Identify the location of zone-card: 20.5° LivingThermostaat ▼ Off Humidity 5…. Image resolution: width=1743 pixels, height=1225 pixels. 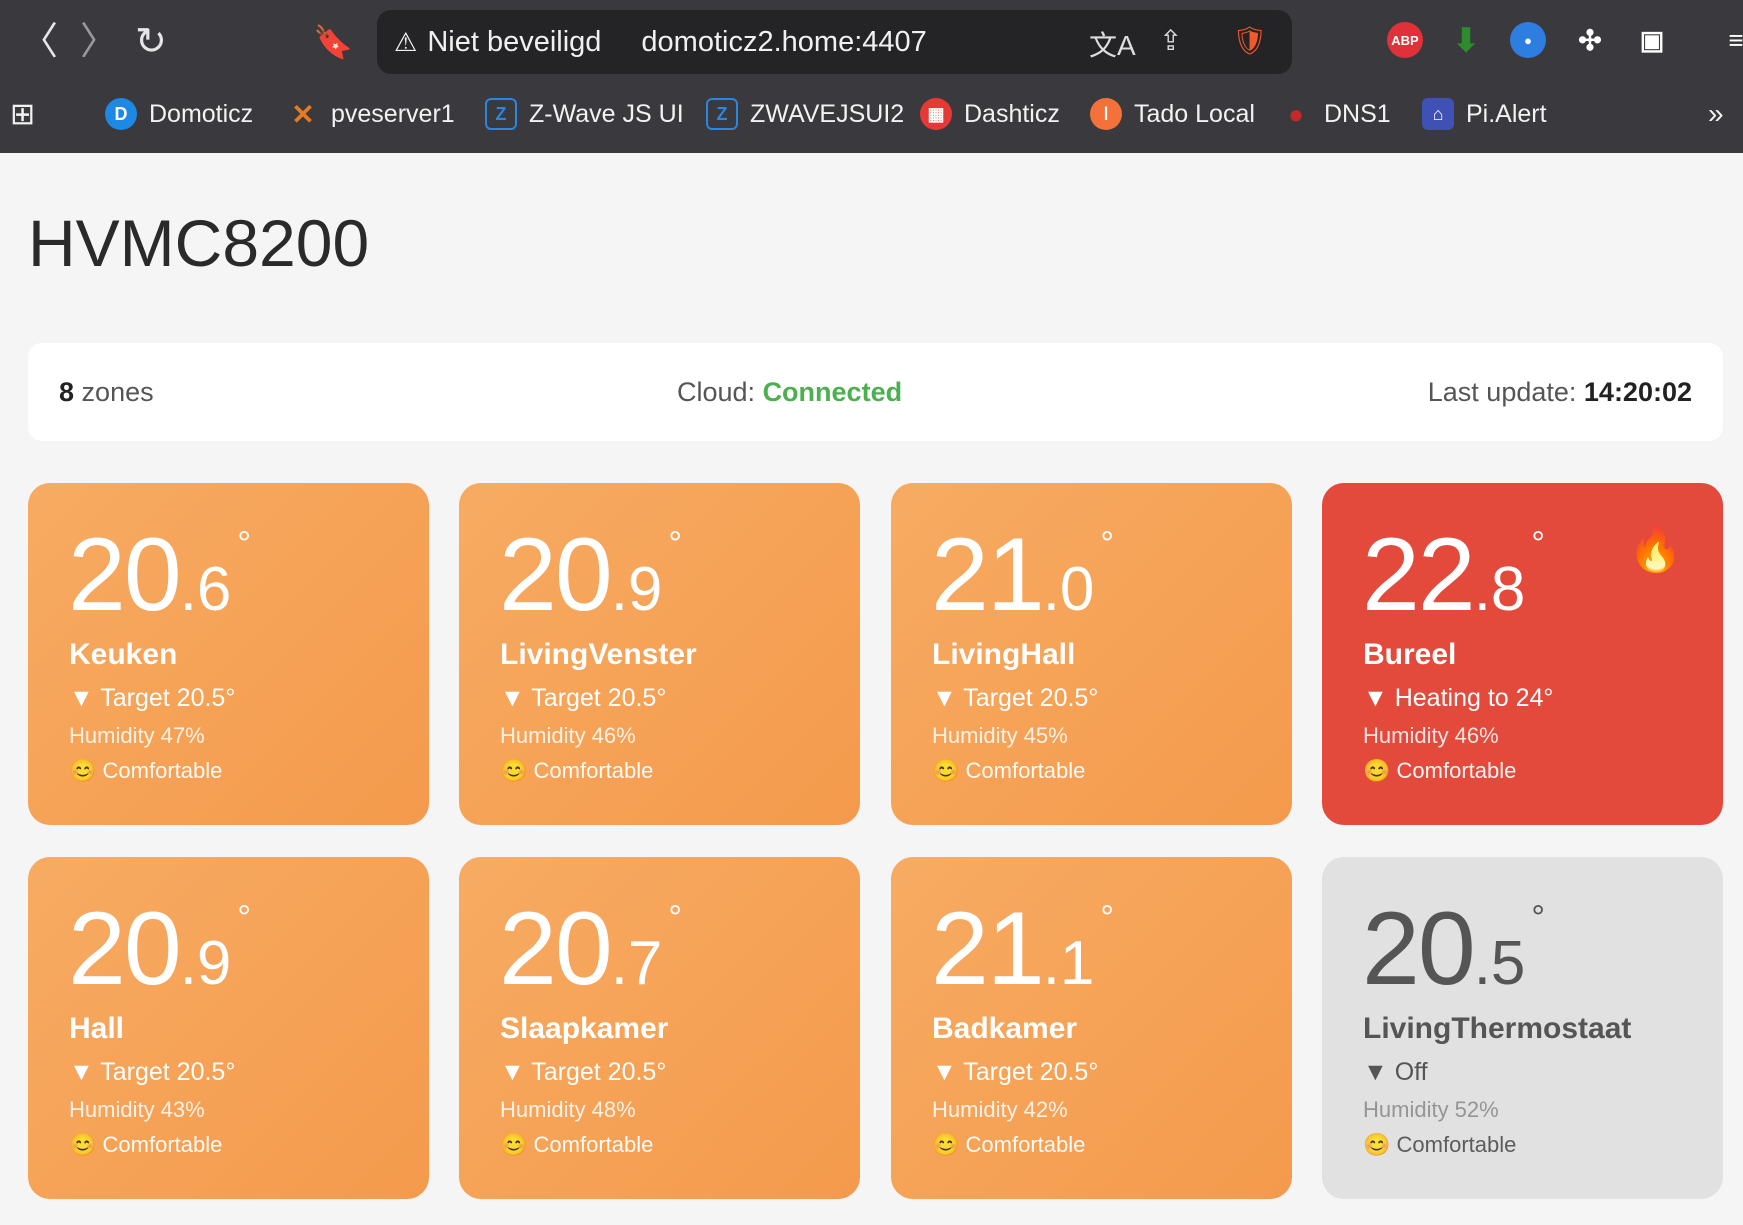
(1522, 1028).